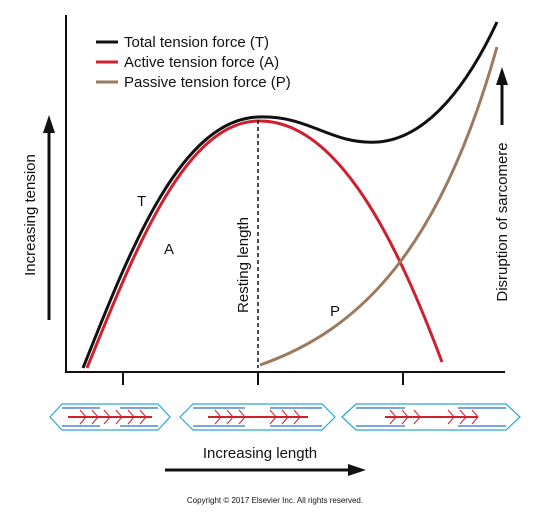 This screenshot has height=514, width=550. What do you see at coordinates (169, 249) in the screenshot?
I see `curve-label: A` at bounding box center [169, 249].